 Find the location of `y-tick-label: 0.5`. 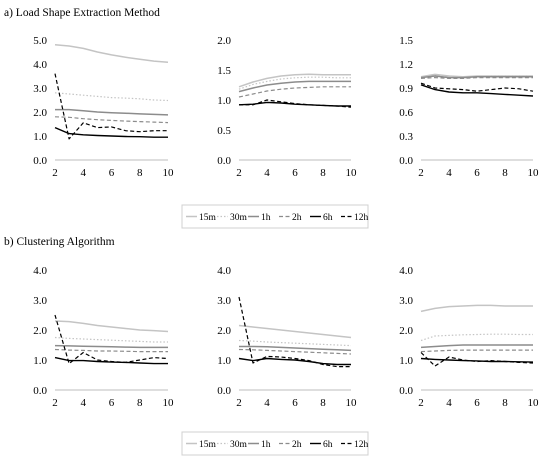

y-tick-label: 0.5 is located at coordinates (224, 131).